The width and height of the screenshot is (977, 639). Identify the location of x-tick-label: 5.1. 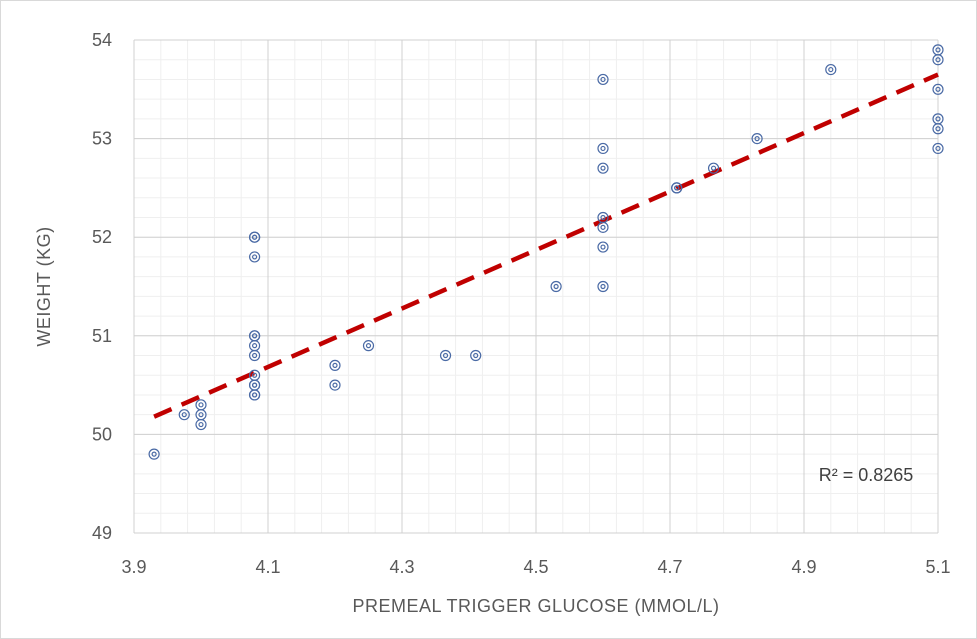
(937, 567).